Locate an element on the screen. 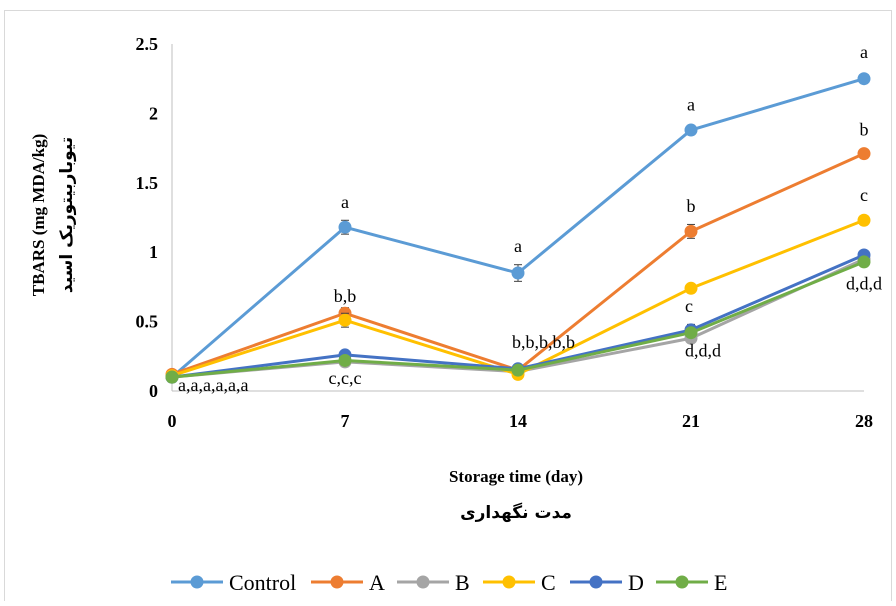 Image resolution: width=896 pixels, height=606 pixels. y-tick-label-5: 2.5 is located at coordinates (147, 44).